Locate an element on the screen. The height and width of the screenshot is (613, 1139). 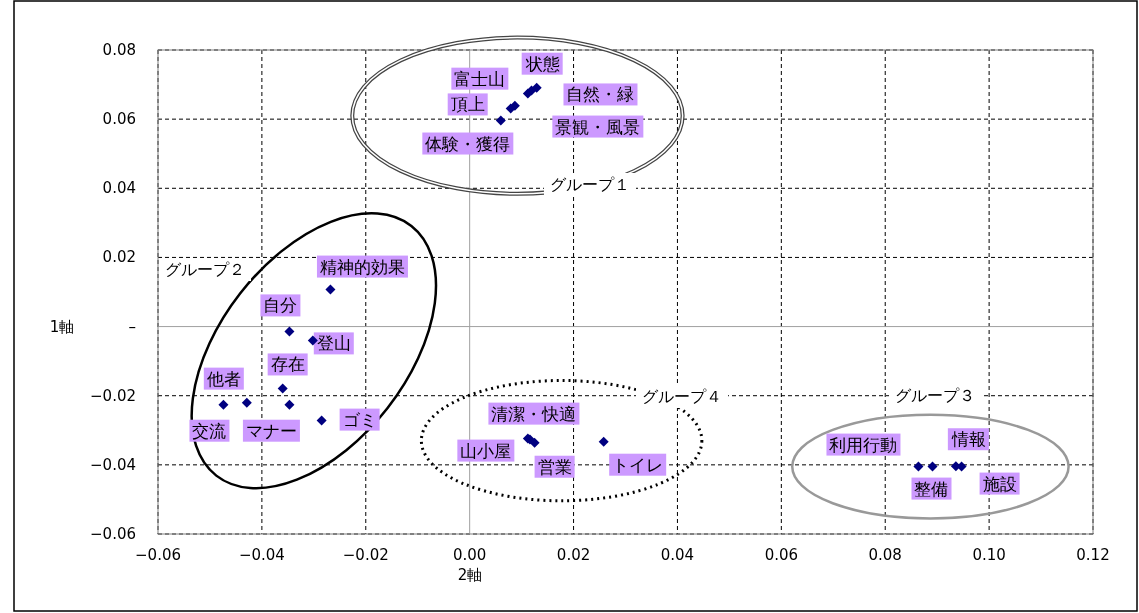
x-tick-label: 0.10 is located at coordinates (989, 555).